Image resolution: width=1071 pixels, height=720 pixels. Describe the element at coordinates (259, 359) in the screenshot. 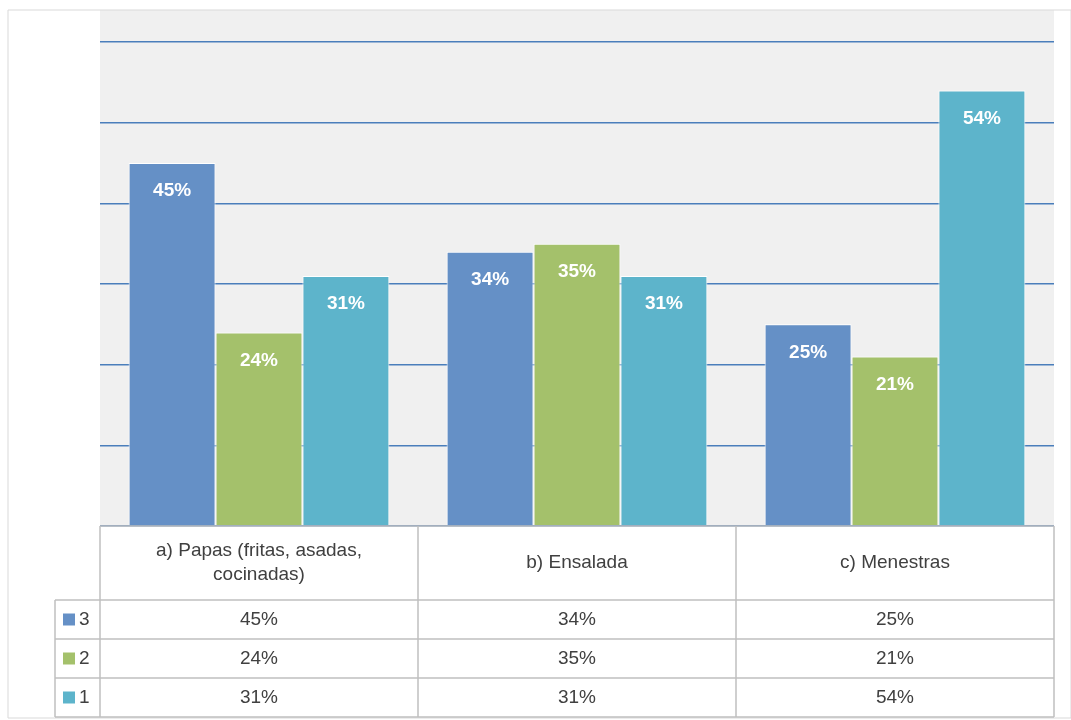

I see `text: 24%` at that location.